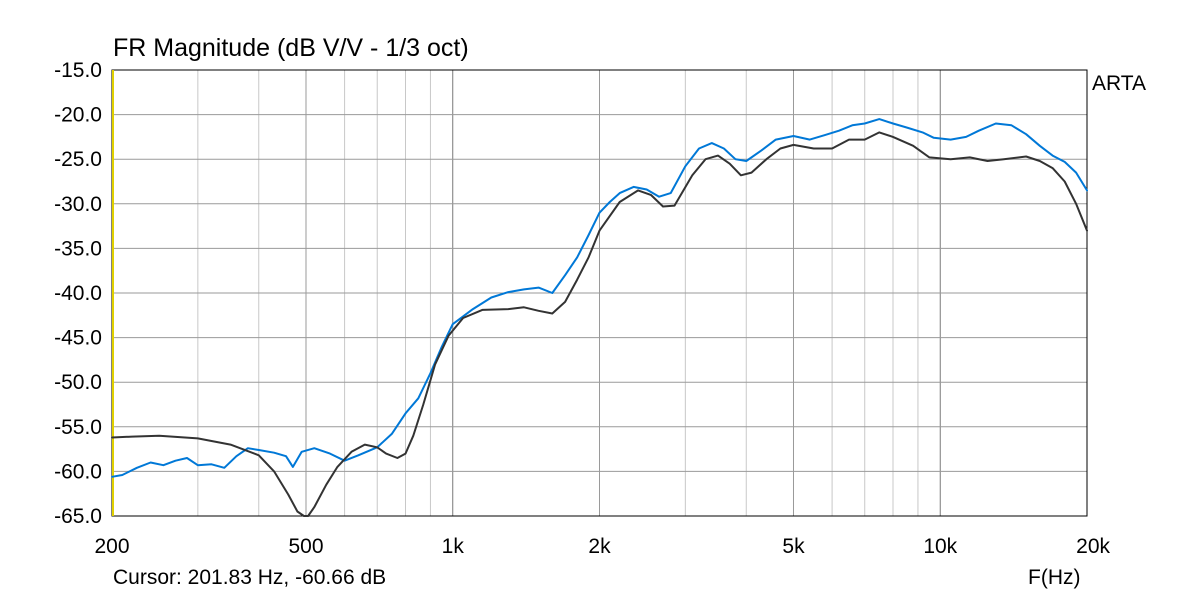 The height and width of the screenshot is (600, 1200). Describe the element at coordinates (78, 248) in the screenshot. I see `y-tick-label: -35.0` at that location.